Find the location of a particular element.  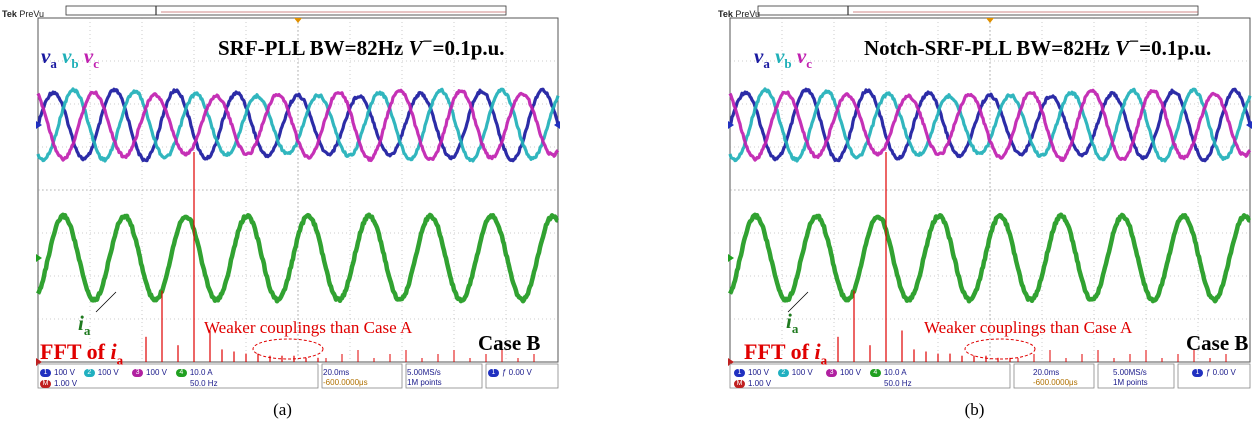

trigger-pos-a: -600.0000μs is located at coordinates (345, 382).